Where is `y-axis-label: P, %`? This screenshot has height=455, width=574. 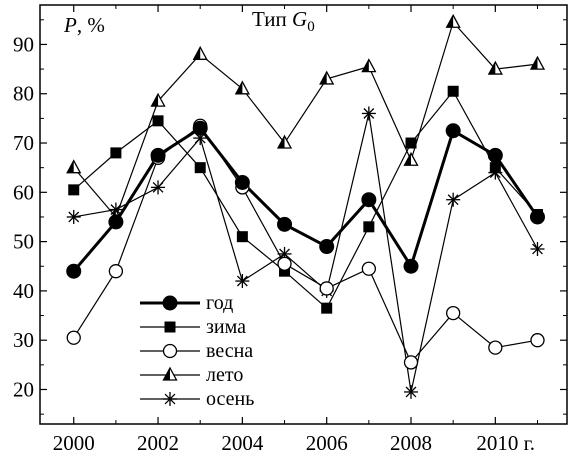
y-axis-label: P, % is located at coordinates (84, 25).